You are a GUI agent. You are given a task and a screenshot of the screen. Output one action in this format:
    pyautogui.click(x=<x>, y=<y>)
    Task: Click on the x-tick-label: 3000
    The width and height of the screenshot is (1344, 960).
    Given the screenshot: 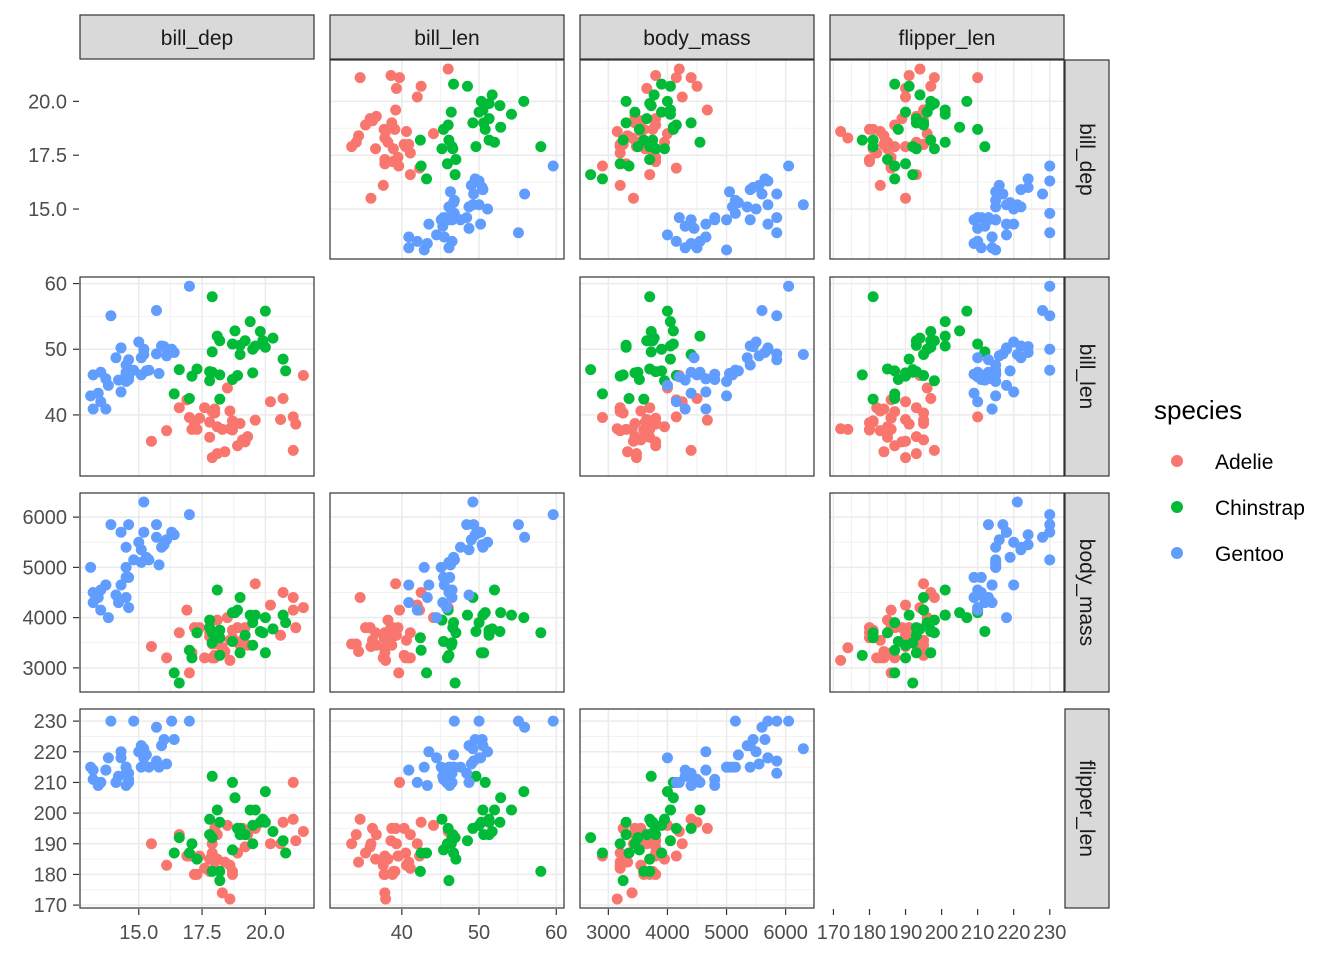 What is the action you would take?
    pyautogui.click(x=608, y=933)
    